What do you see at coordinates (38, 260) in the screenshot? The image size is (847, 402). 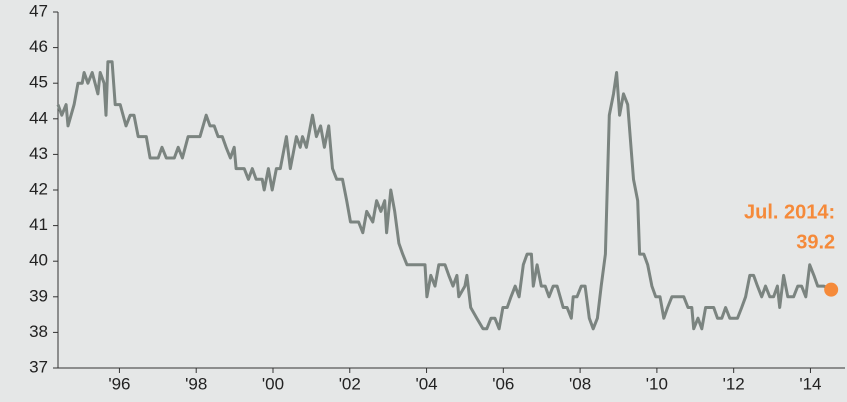 I see `y-tick-label: 40` at bounding box center [38, 260].